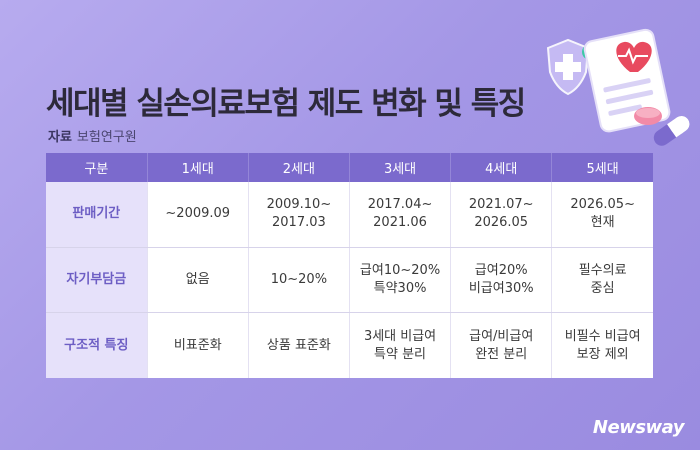 The image size is (700, 450). I want to click on table-cell: 필수의료 중심, so click(602, 280).